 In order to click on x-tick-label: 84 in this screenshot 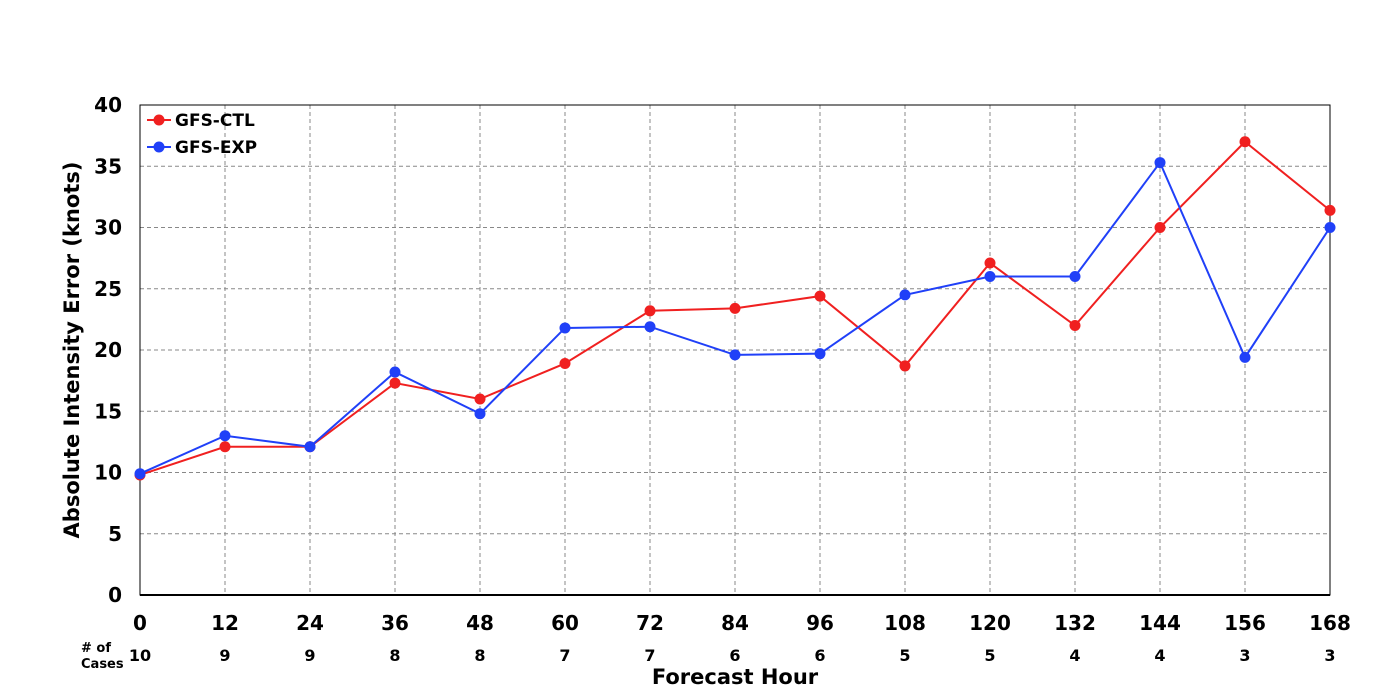, I will do `click(735, 623)`.